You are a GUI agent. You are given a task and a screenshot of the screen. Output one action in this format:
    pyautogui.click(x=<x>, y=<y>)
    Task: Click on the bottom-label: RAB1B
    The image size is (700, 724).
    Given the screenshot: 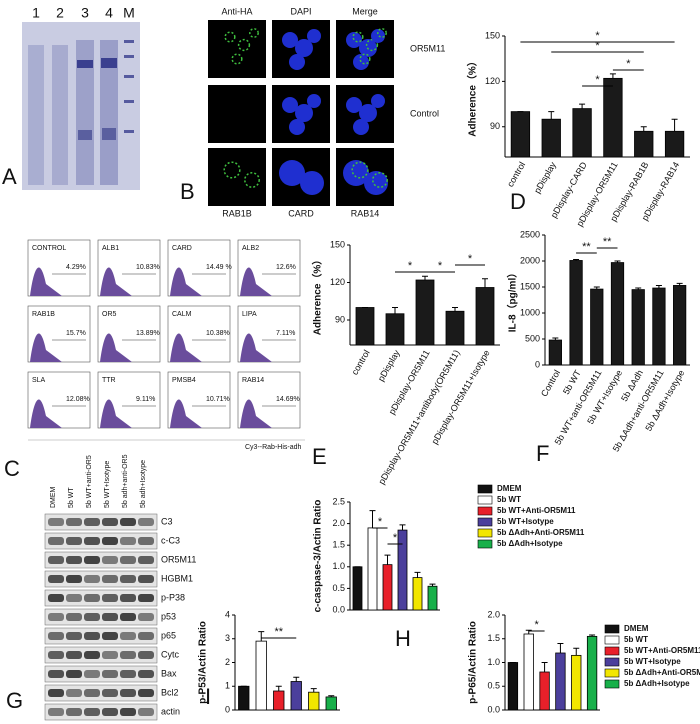 What is the action you would take?
    pyautogui.click(x=237, y=213)
    